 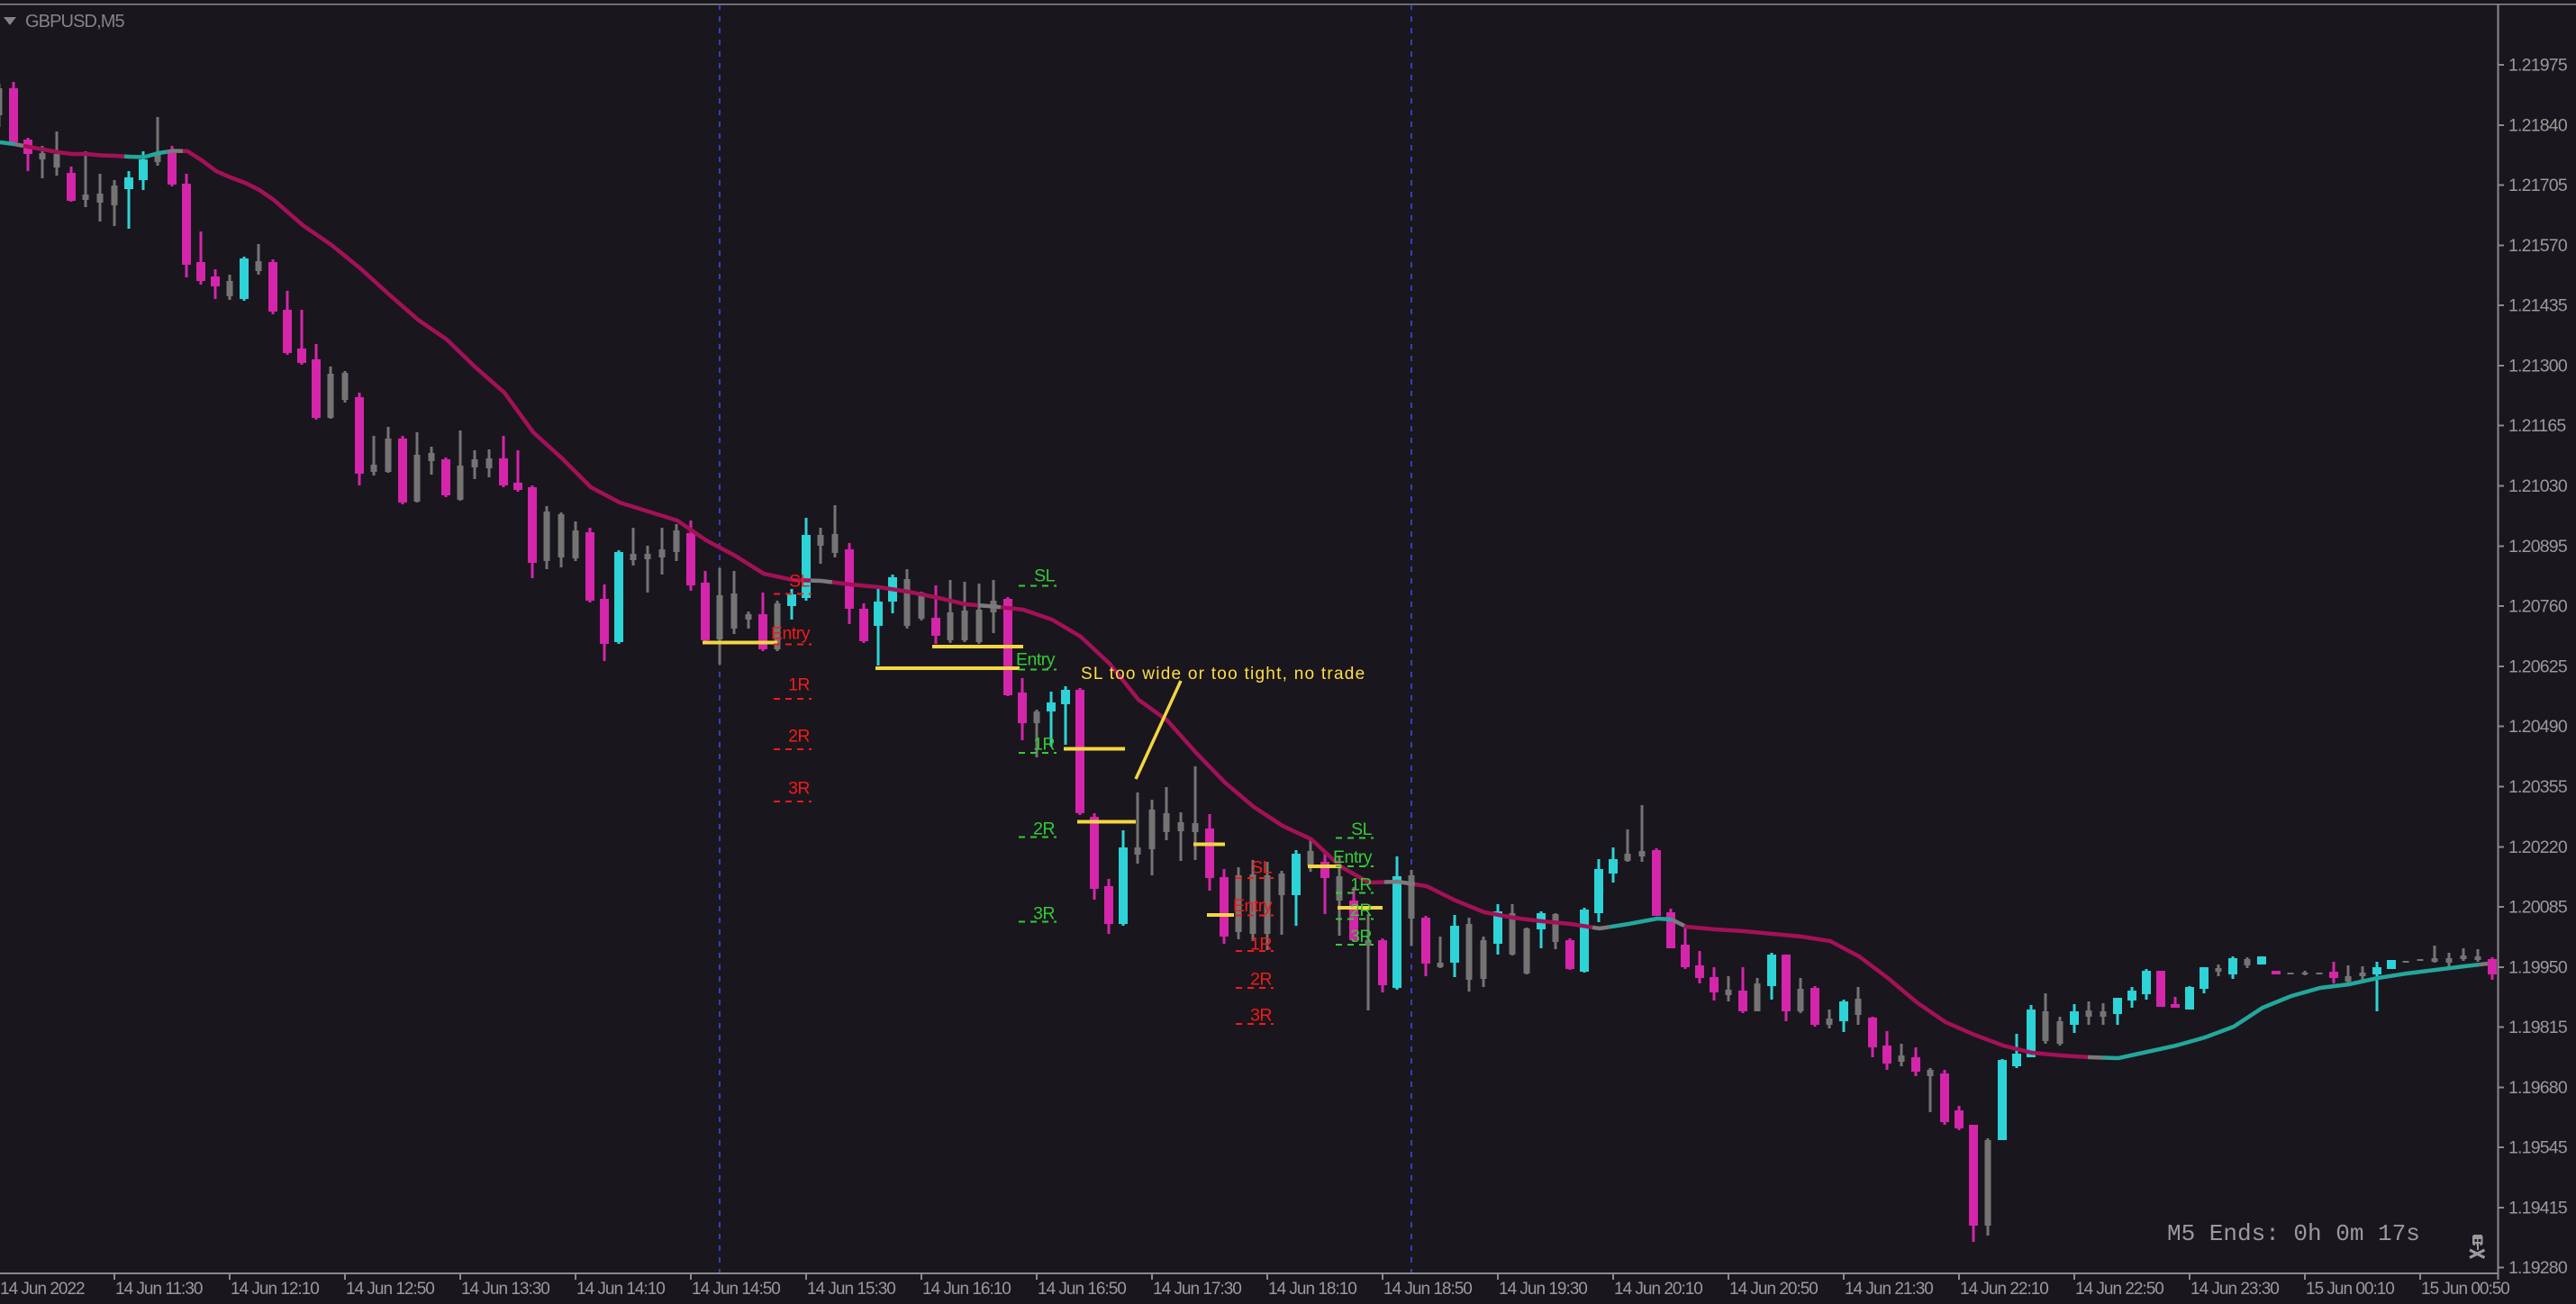 What do you see at coordinates (2293, 1233) in the screenshot?
I see `svg-text: M5 Ends: 0h 0m 17s` at bounding box center [2293, 1233].